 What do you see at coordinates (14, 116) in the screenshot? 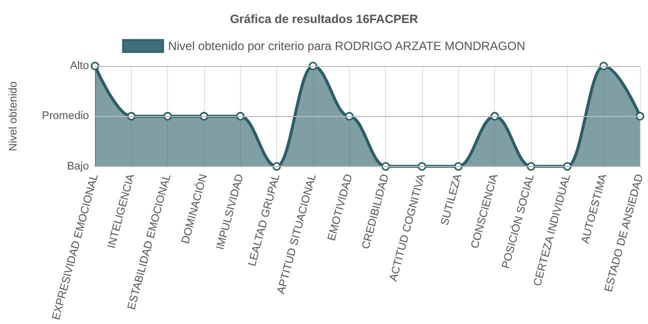
I see `y-axis-title: Nivel obtenido` at bounding box center [14, 116].